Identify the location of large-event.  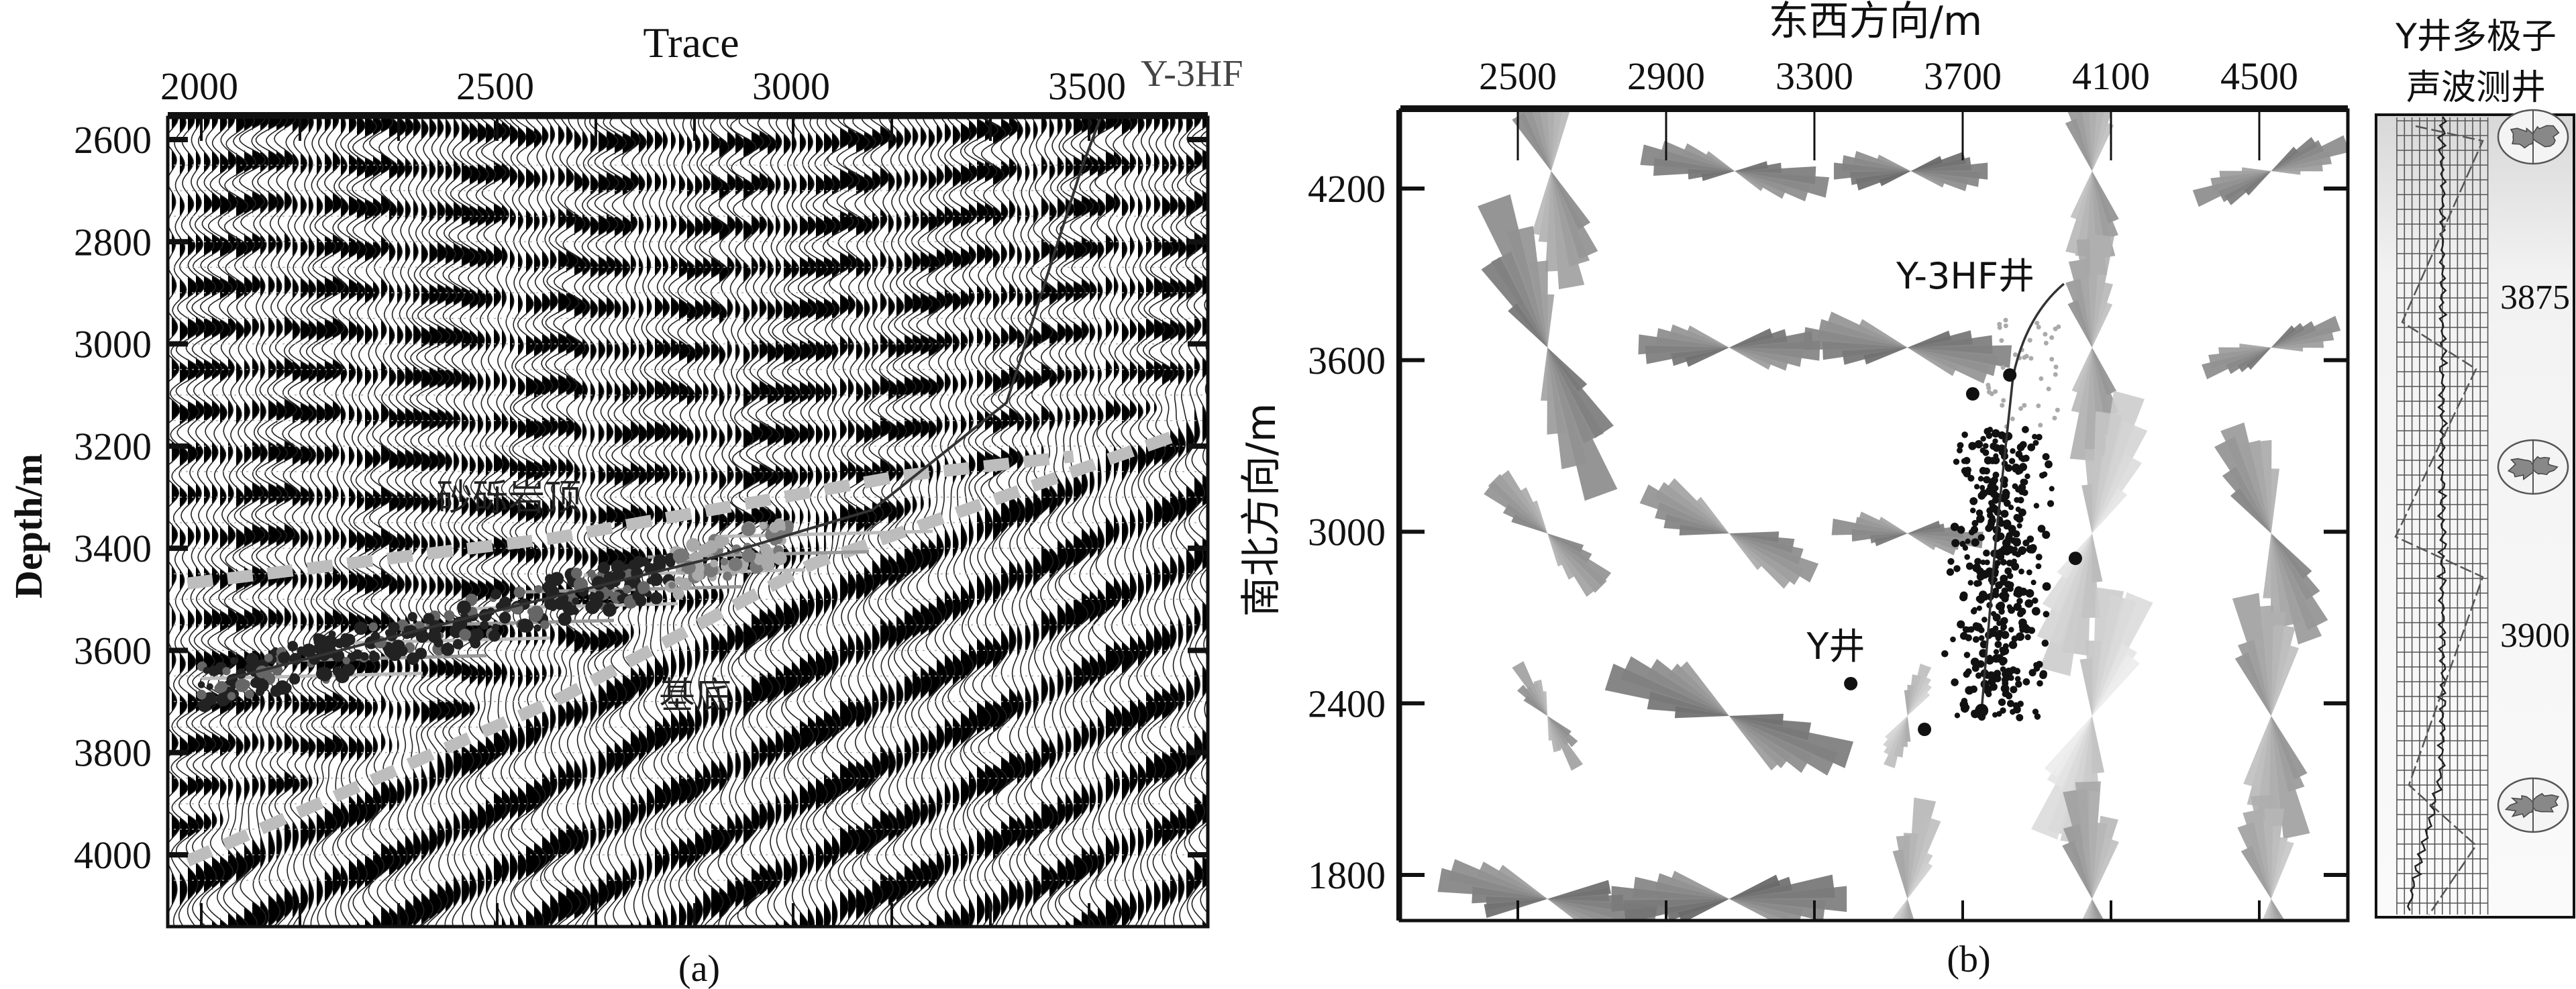
(2075, 559).